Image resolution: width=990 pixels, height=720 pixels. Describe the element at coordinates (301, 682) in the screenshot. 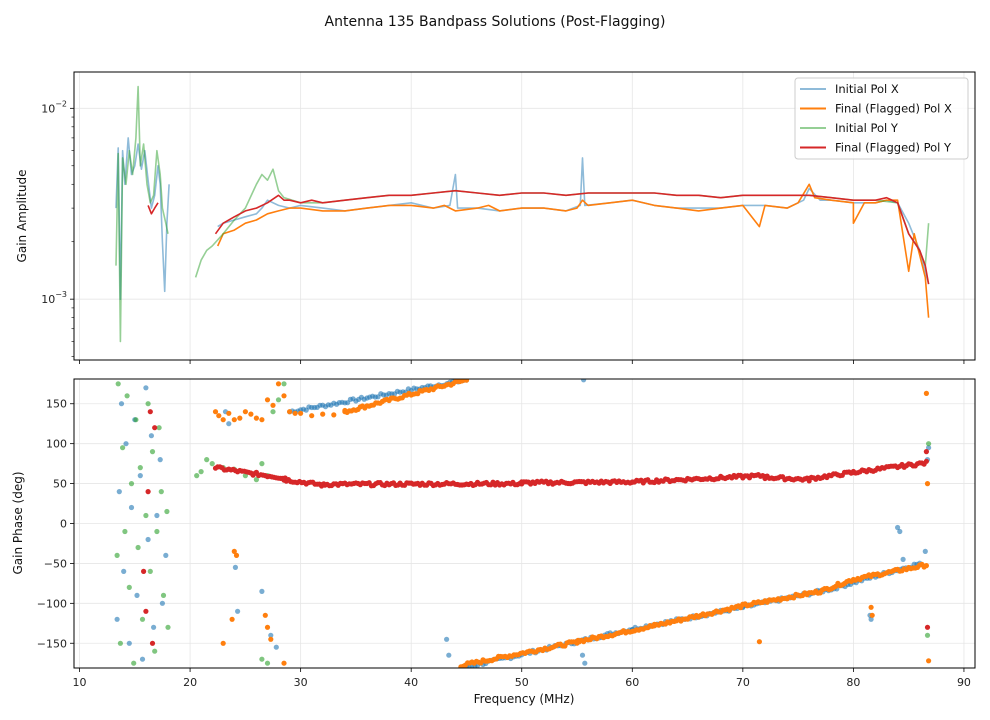

I see `phase-x-tick-label: 30` at that location.